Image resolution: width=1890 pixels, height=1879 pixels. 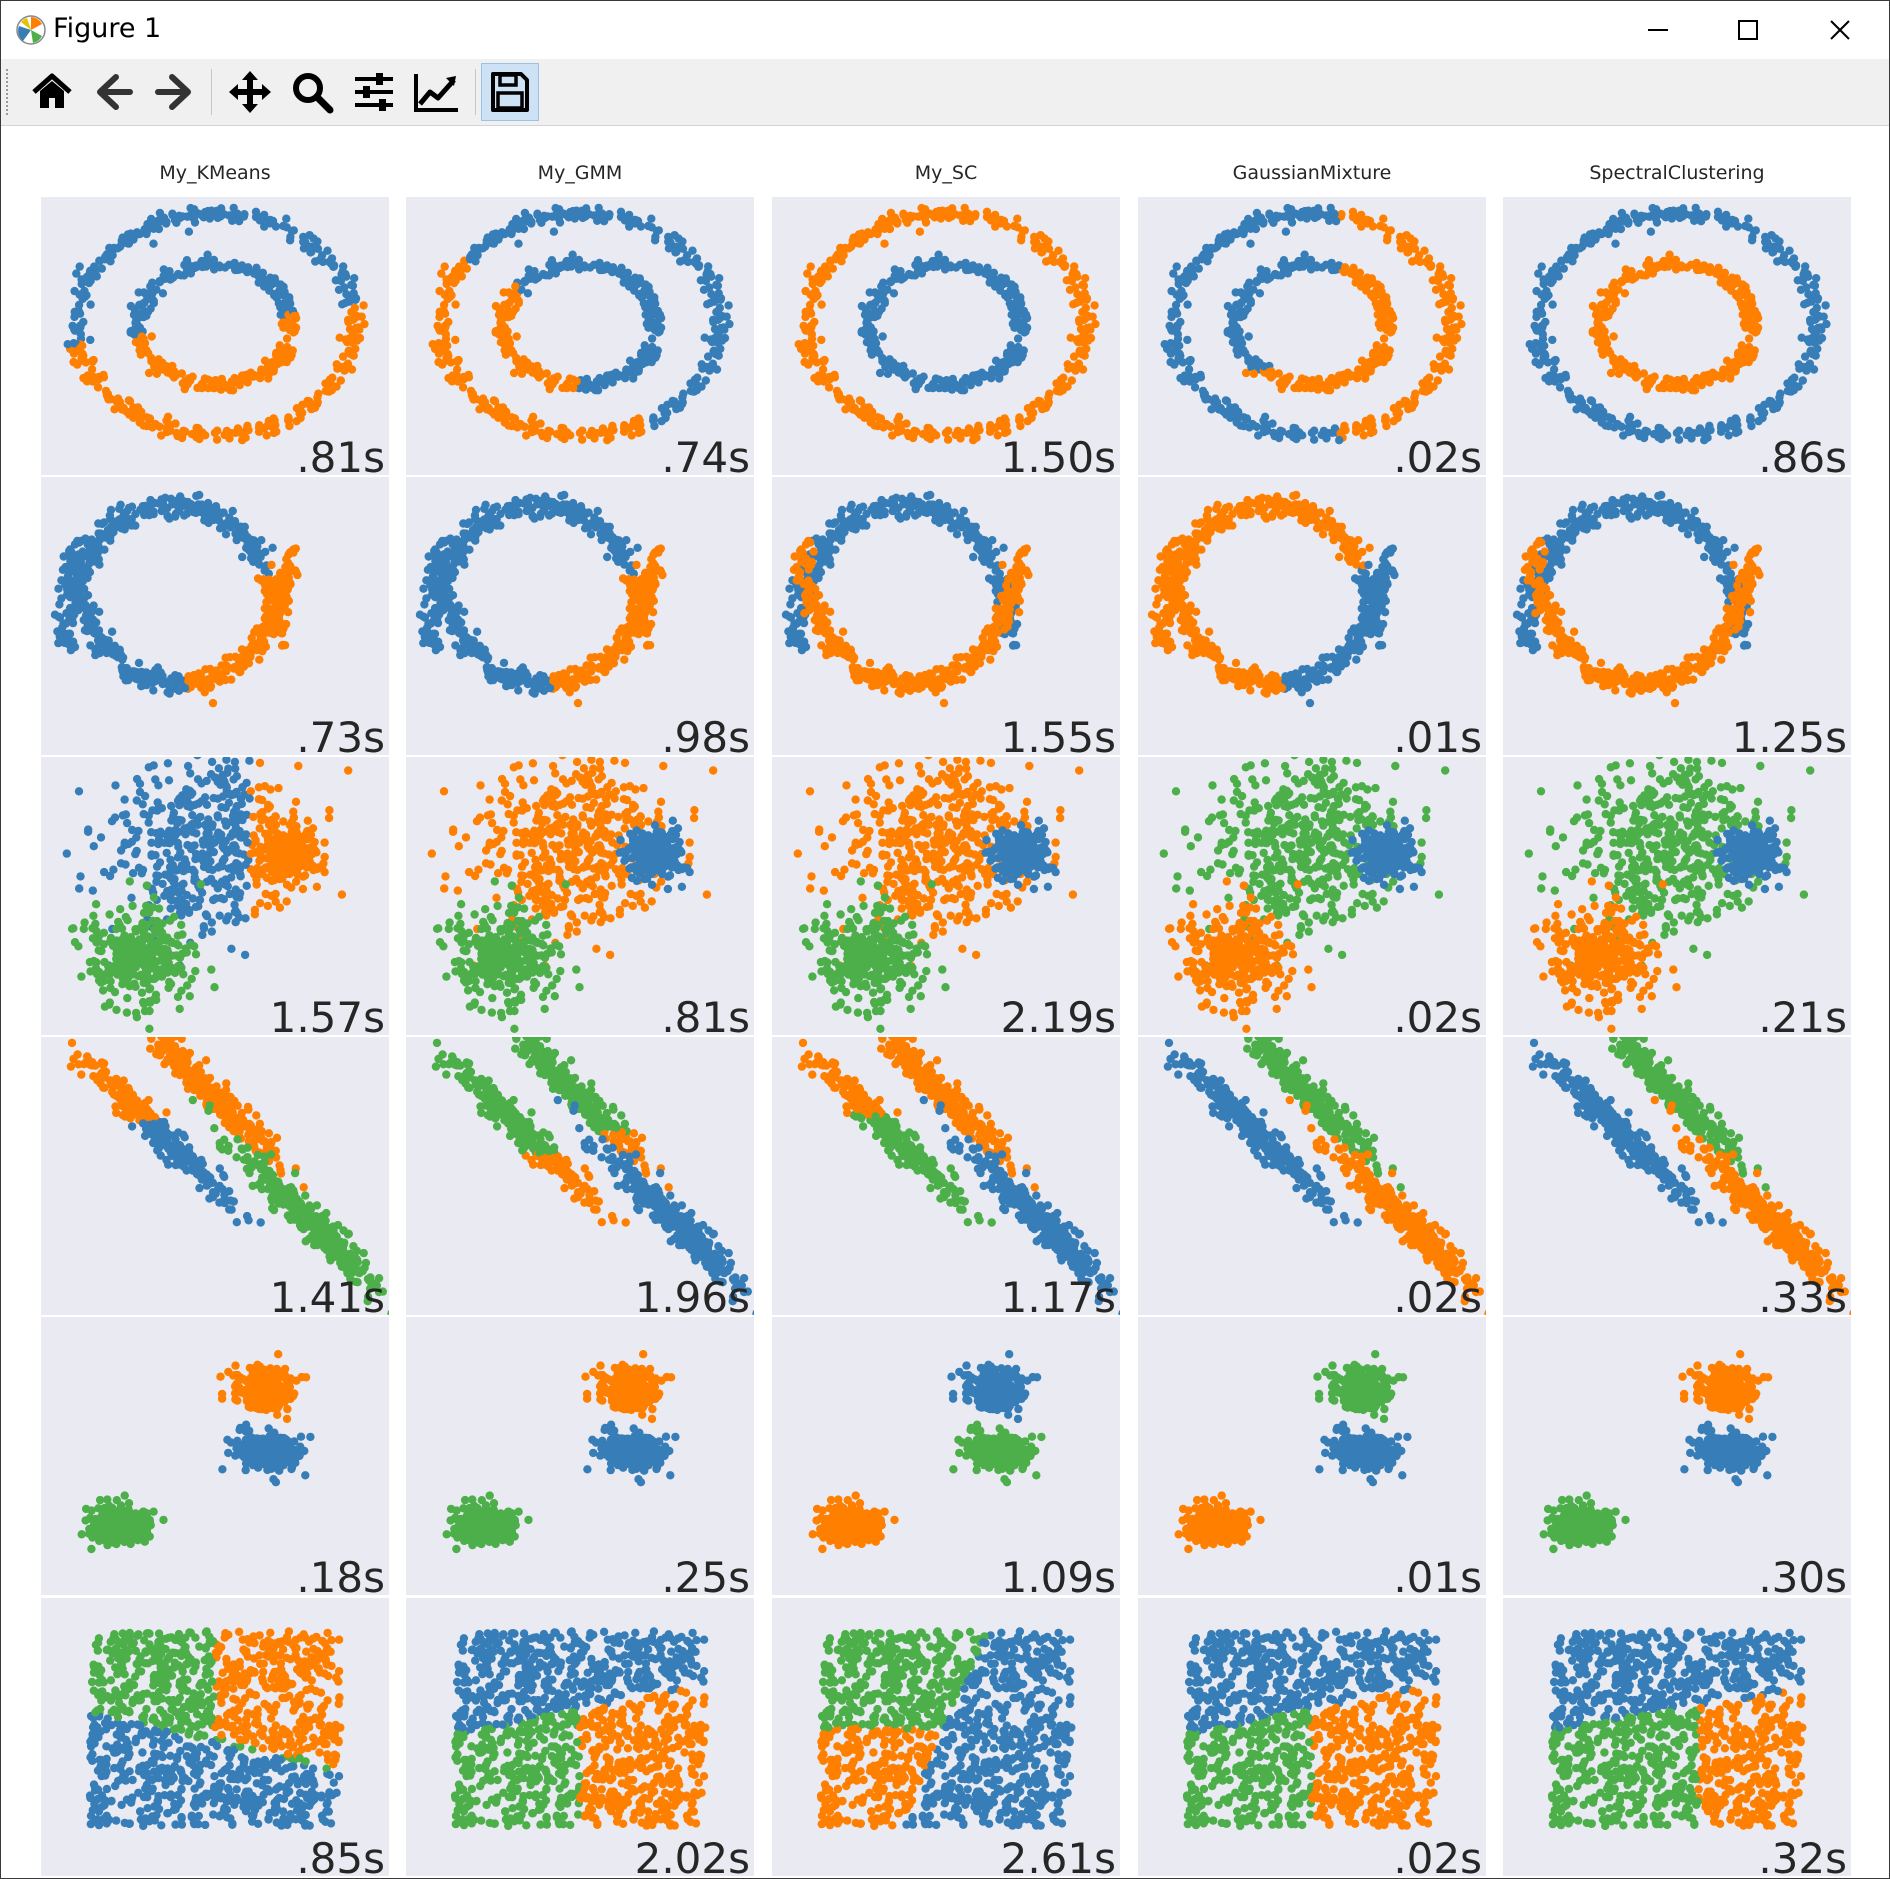 What do you see at coordinates (114, 92) in the screenshot?
I see `back-button` at bounding box center [114, 92].